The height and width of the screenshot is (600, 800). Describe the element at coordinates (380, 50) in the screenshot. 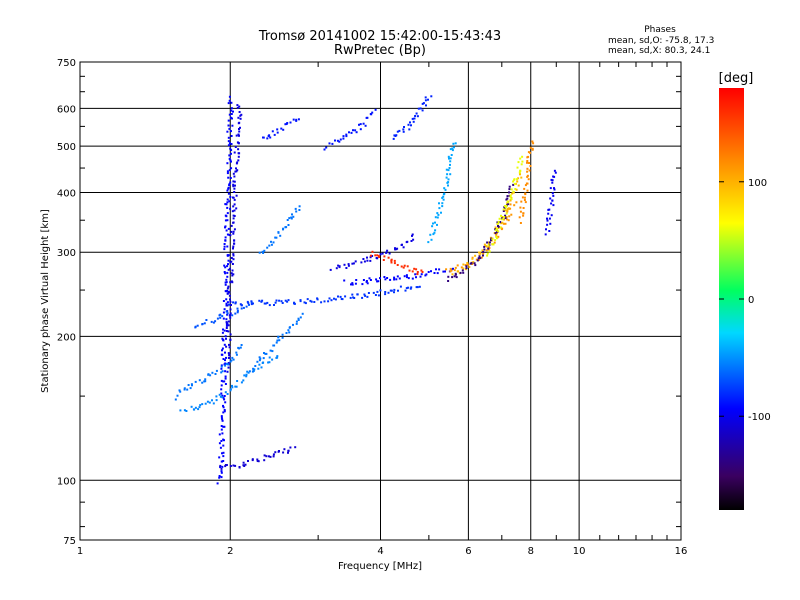

I see `chart-subtitle: RwPretec (Bp)` at that location.